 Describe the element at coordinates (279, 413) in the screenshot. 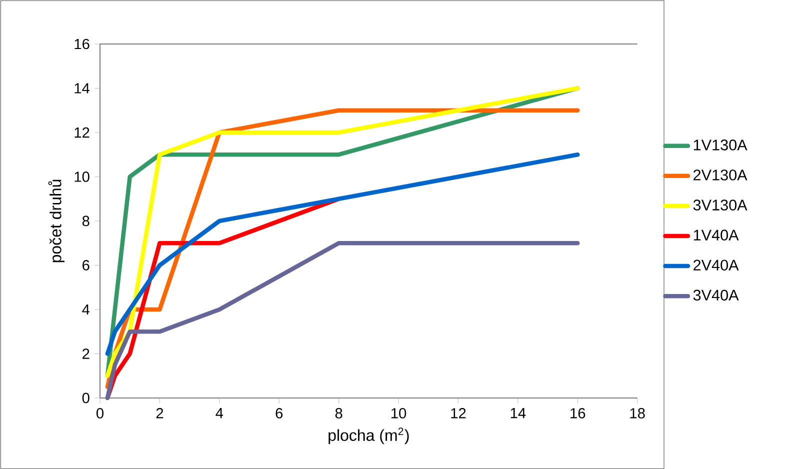

I see `x-tick-label: 6` at that location.